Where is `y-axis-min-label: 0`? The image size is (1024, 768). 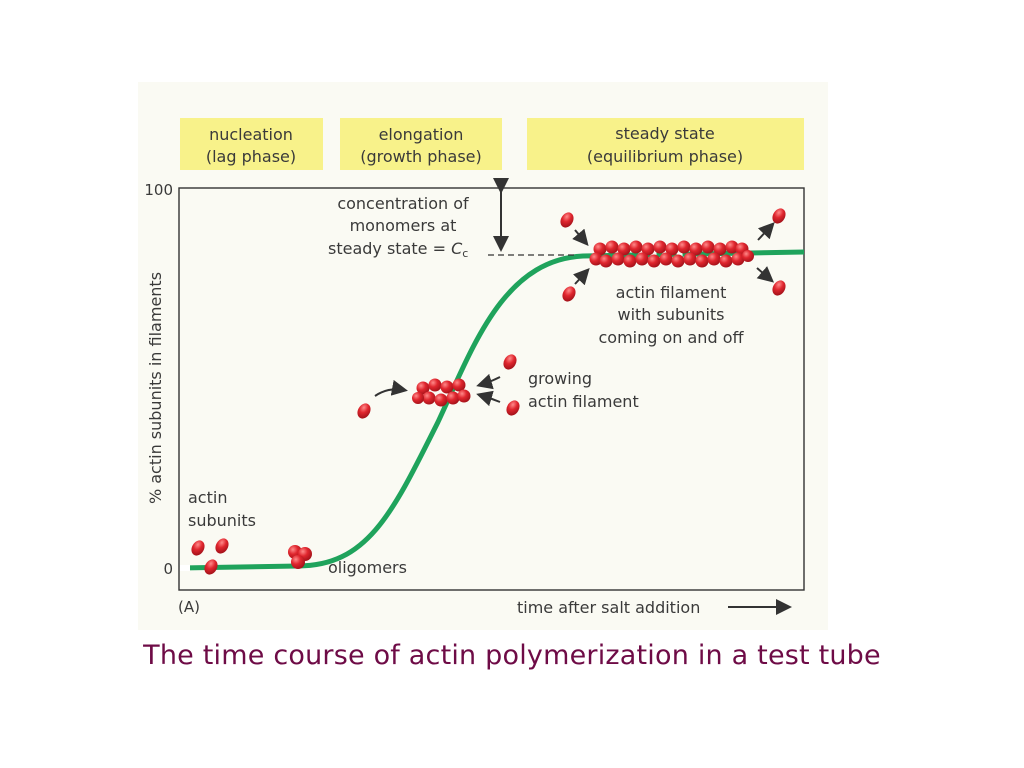
y-axis-min-label: 0 is located at coordinates (168, 569).